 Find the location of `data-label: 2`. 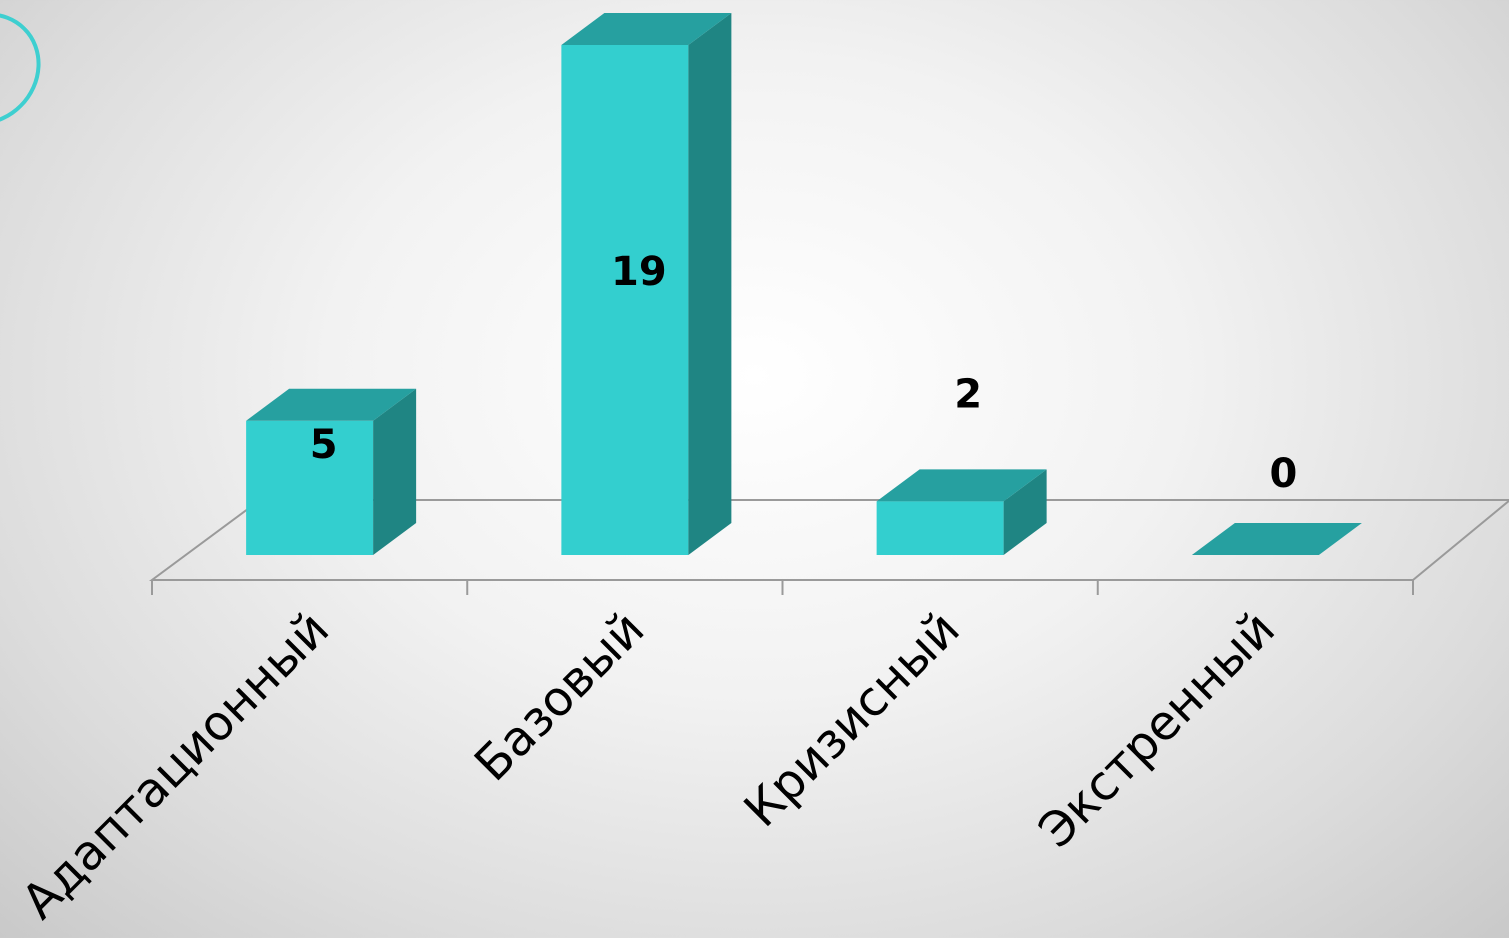

data-label: 2 is located at coordinates (968, 394).